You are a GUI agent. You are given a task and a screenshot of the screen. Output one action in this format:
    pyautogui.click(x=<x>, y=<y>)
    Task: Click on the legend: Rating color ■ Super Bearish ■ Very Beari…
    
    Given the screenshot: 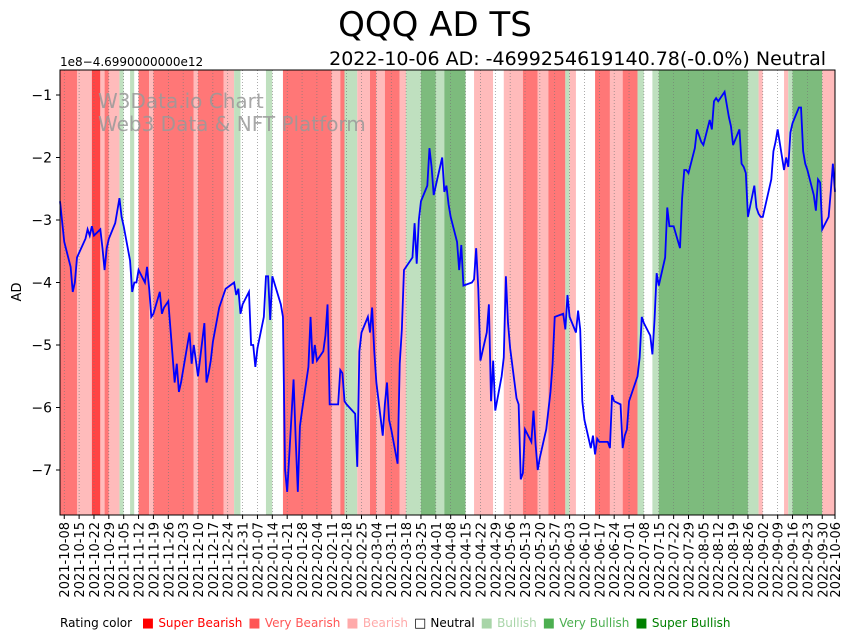 What is the action you would take?
    pyautogui.click(x=398, y=623)
    